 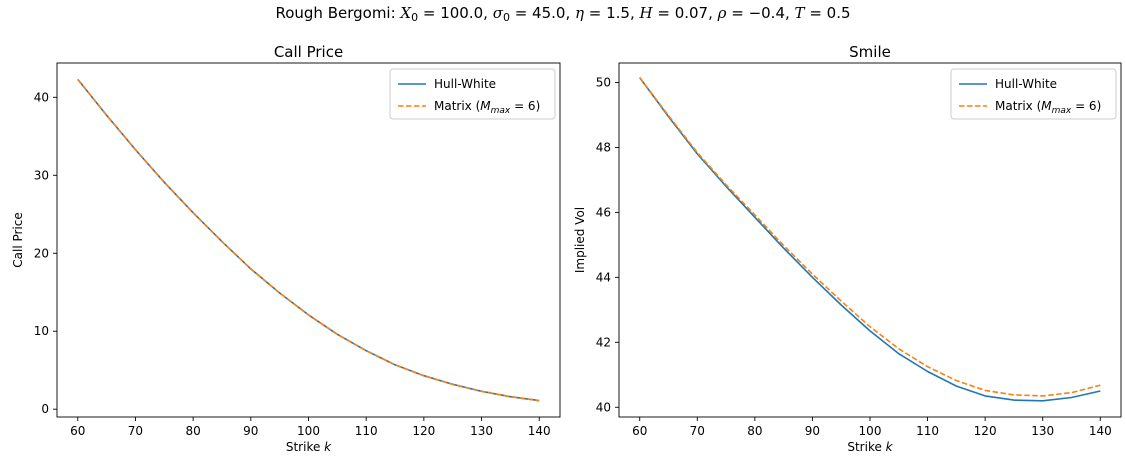 I want to click on figure-title-prefix: Rough Bergomi:, so click(x=338, y=13).